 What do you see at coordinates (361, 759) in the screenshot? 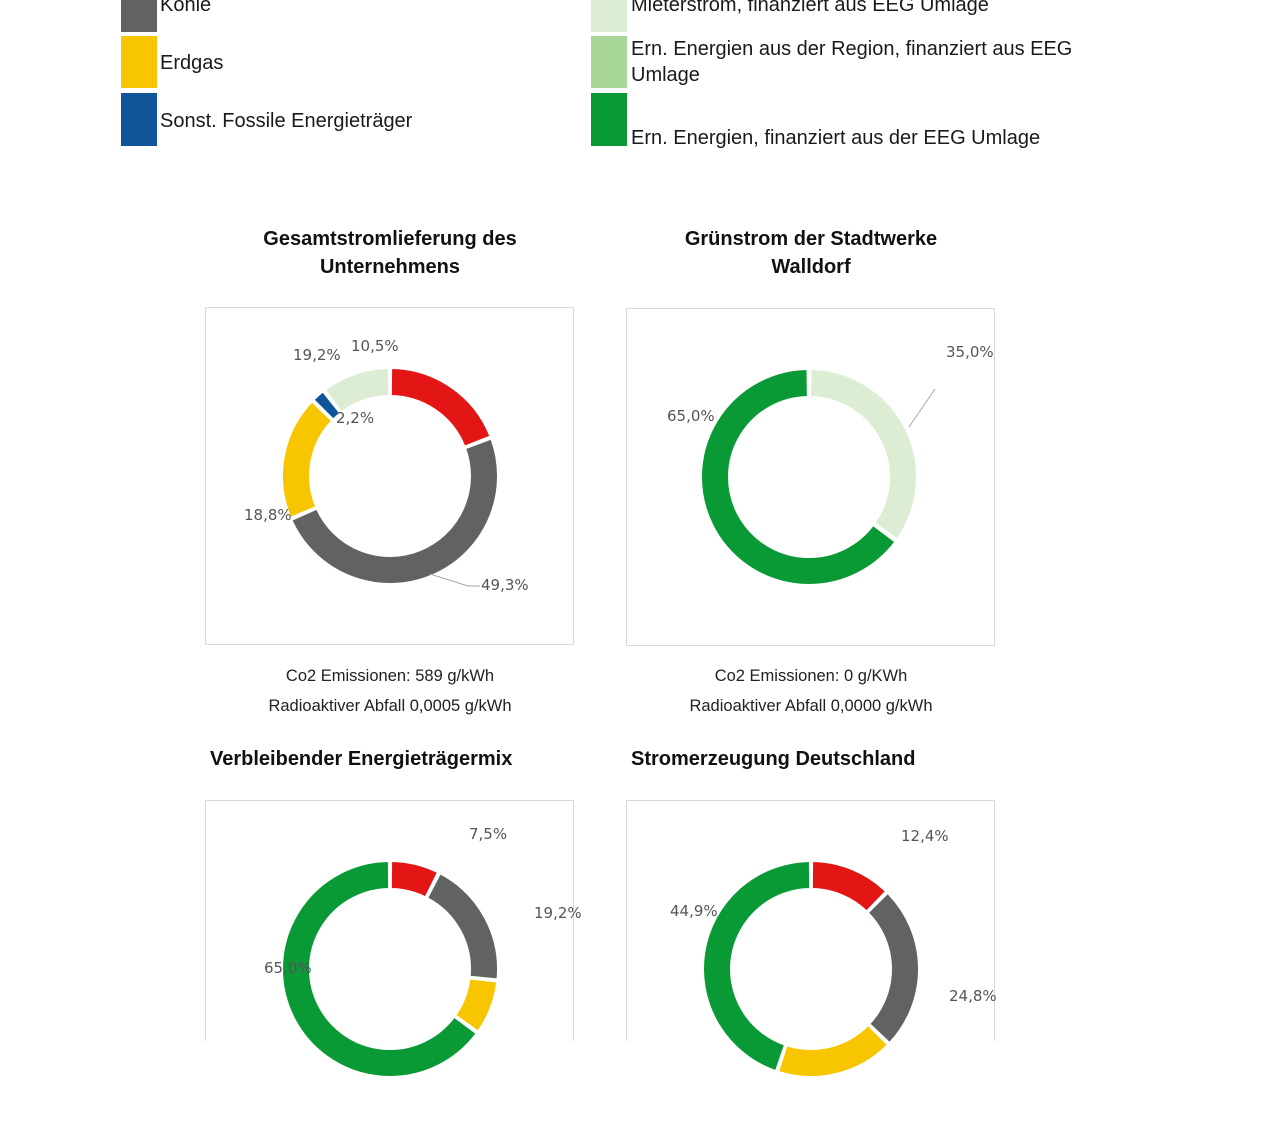
I see `chart3-title: Verbleibender Energieträgermix` at bounding box center [361, 759].